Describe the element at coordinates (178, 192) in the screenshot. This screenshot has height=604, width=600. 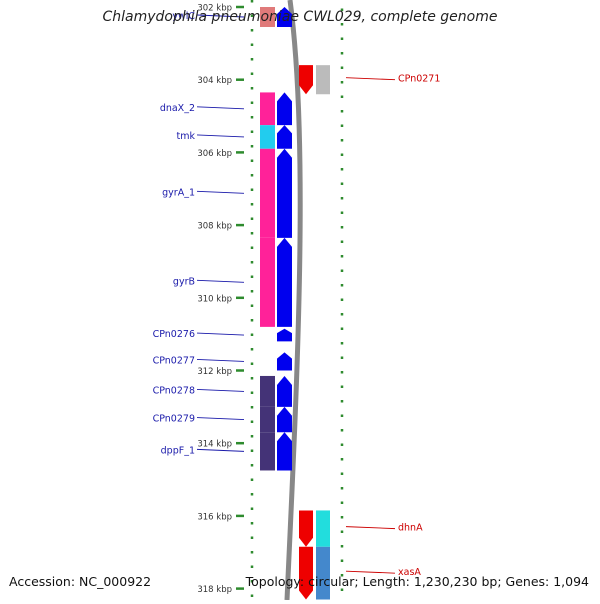
I see `gene-label: gyrA_1` at that location.